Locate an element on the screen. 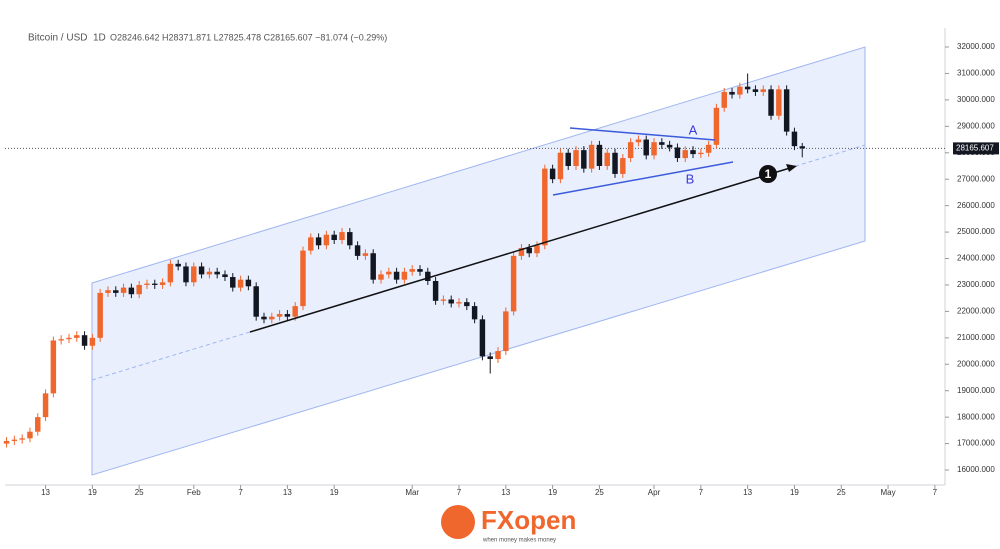 The width and height of the screenshot is (1000, 549). annotation-a: A is located at coordinates (693, 129).